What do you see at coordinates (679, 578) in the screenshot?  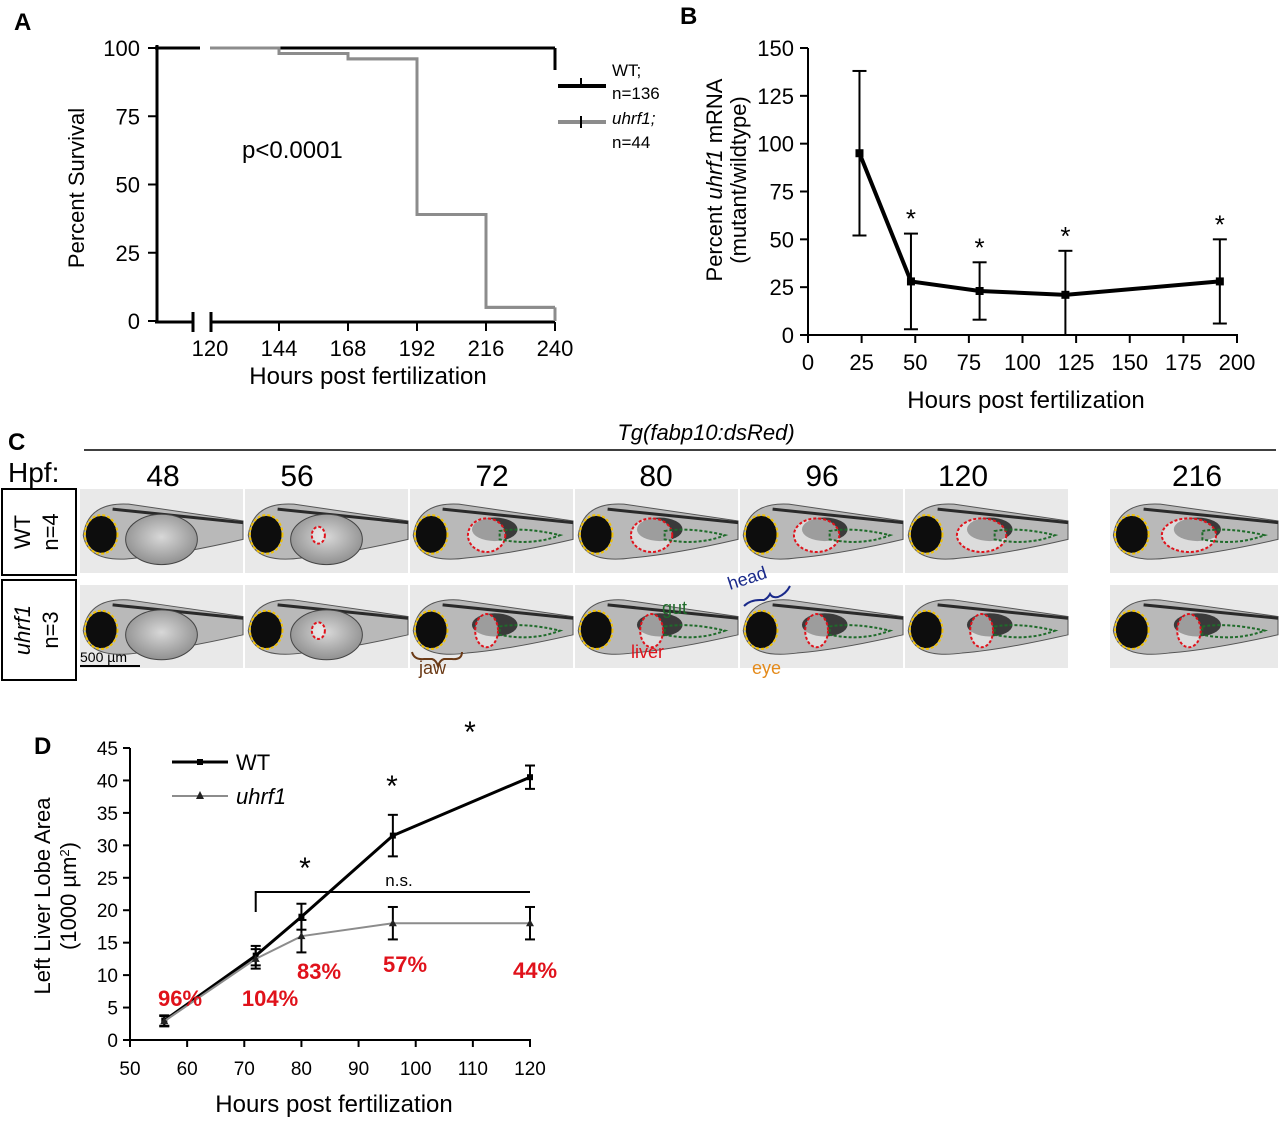 I see `panel-c-image-grid` at bounding box center [679, 578].